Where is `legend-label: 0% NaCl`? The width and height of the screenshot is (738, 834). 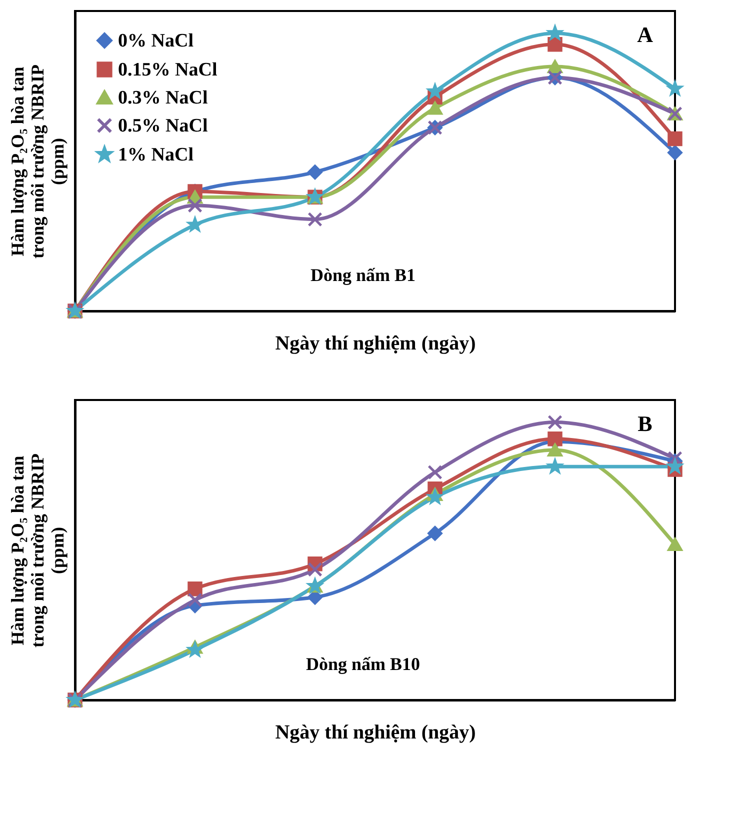
legend-label: 0% NaCl is located at coordinates (156, 41).